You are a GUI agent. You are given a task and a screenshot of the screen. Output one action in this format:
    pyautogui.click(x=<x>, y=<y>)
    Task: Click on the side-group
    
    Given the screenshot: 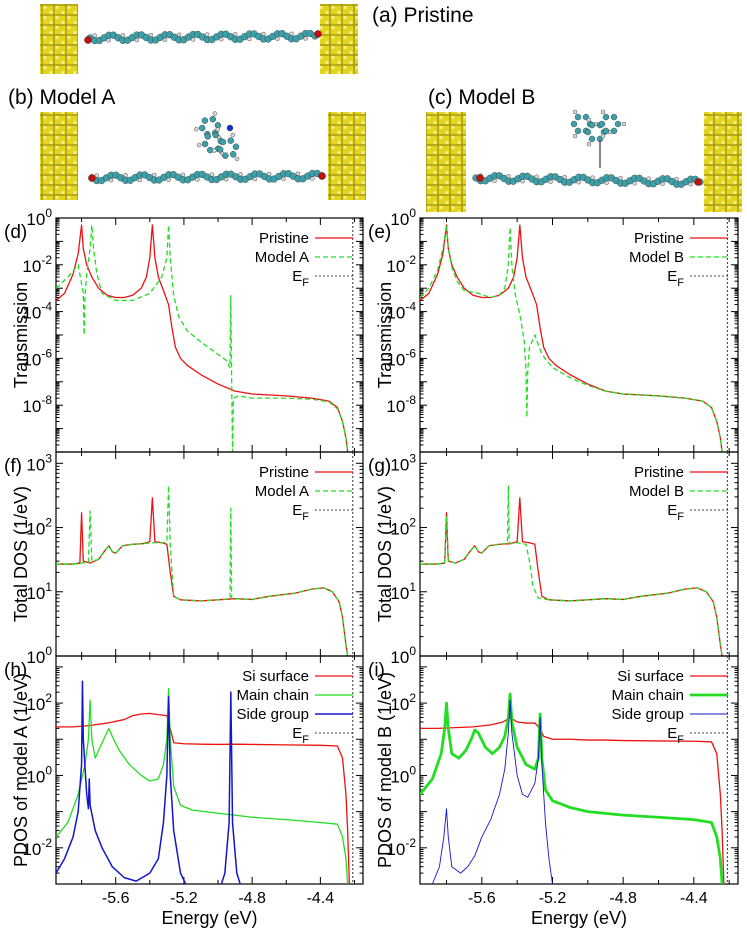 What is the action you would take?
    pyautogui.click(x=217, y=136)
    